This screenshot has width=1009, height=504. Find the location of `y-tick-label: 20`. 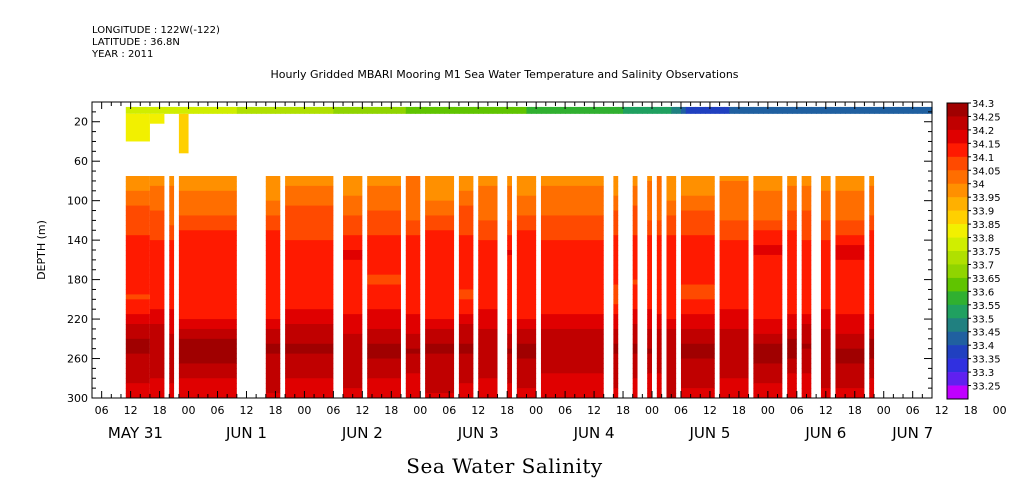

y-tick-label: 20 is located at coordinates (81, 122).